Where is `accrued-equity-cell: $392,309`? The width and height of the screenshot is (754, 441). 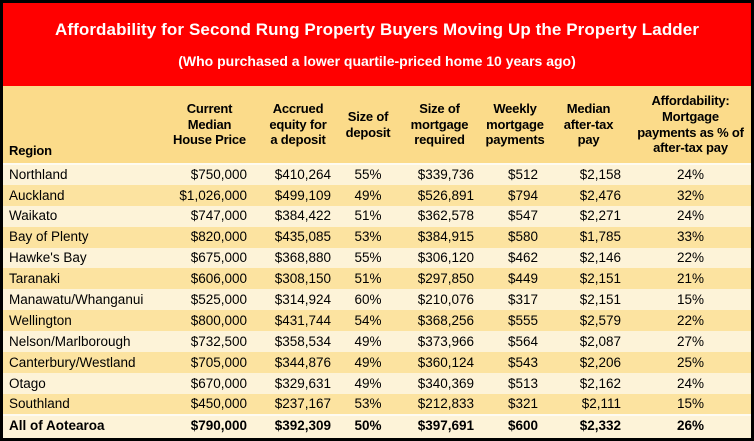
accrued-equity-cell: $392,309 is located at coordinates (302, 425).